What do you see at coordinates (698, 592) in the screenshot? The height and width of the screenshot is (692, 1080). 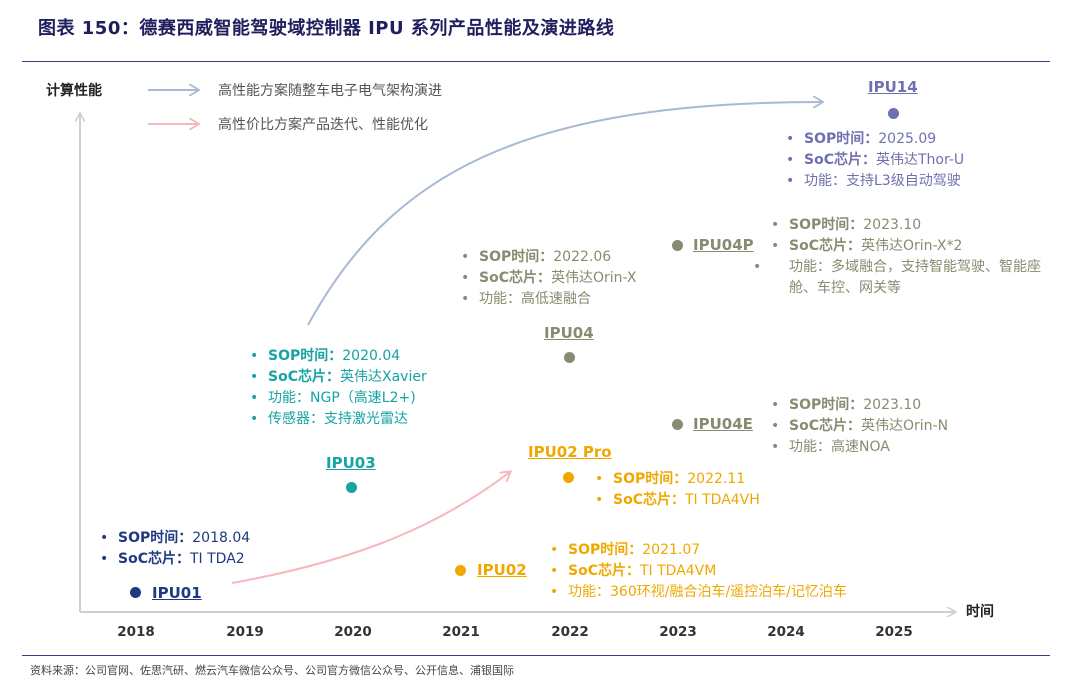 I see `info-item: 功能：360环视/融合泊车/遥控泊车/记忆泊车` at bounding box center [698, 592].